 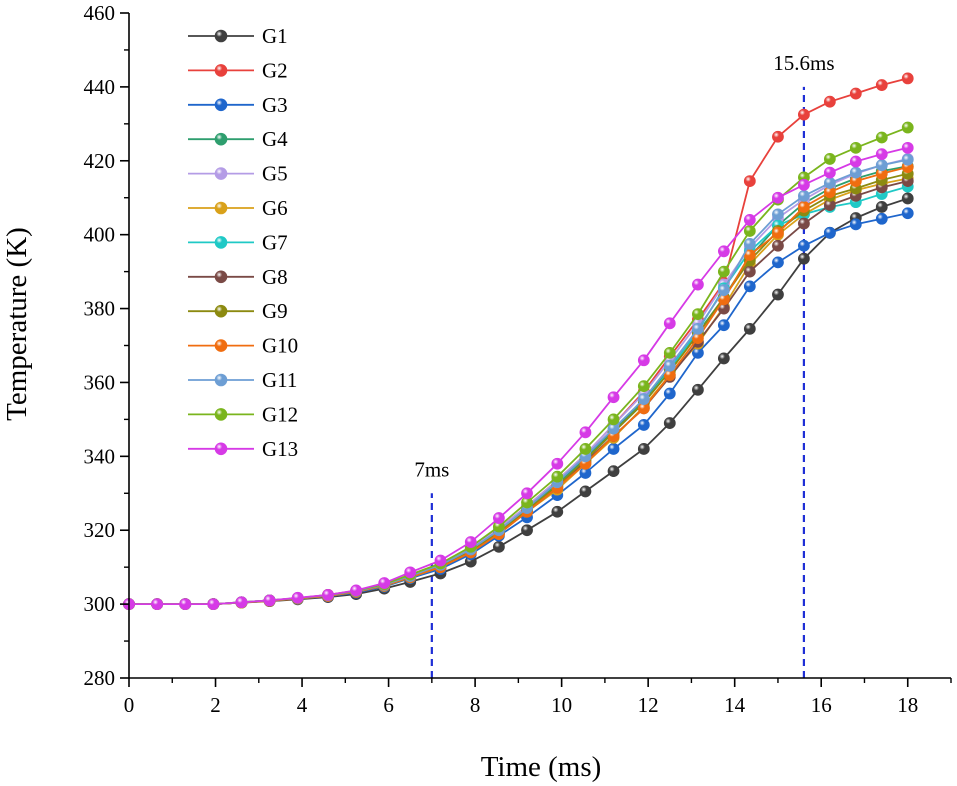 What do you see at coordinates (275, 311) in the screenshot?
I see `legend-label: G9` at bounding box center [275, 311].